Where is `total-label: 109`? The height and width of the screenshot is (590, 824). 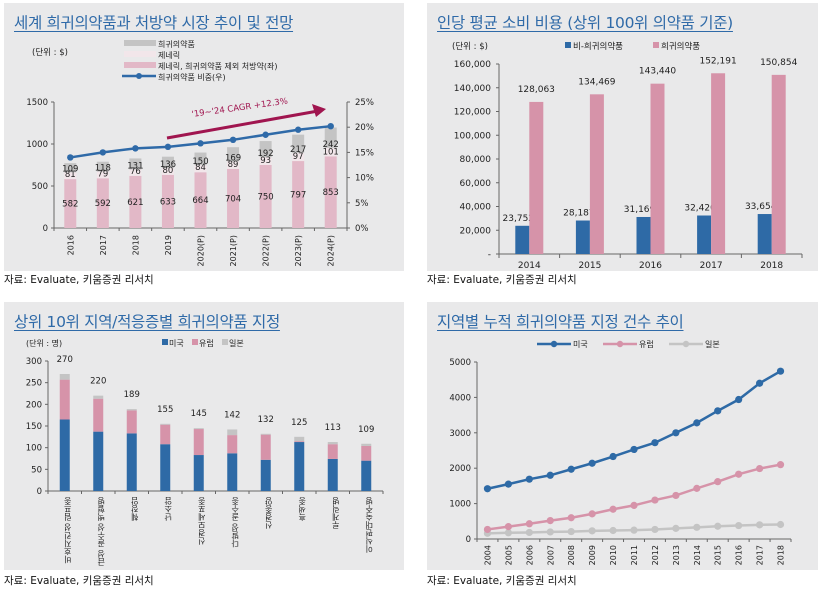 total-label: 109 is located at coordinates (366, 430).